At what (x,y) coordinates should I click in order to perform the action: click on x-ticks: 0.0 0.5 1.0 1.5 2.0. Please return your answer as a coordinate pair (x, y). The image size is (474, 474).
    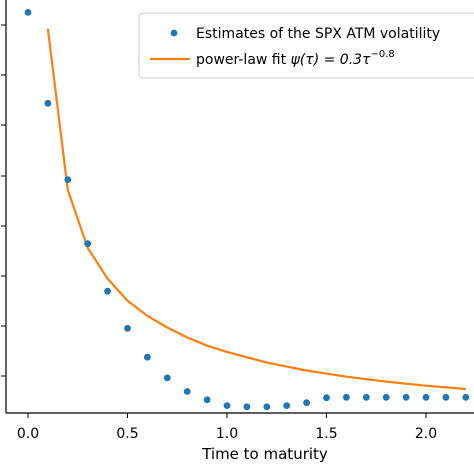
    Looking at the image, I should click on (227, 427).